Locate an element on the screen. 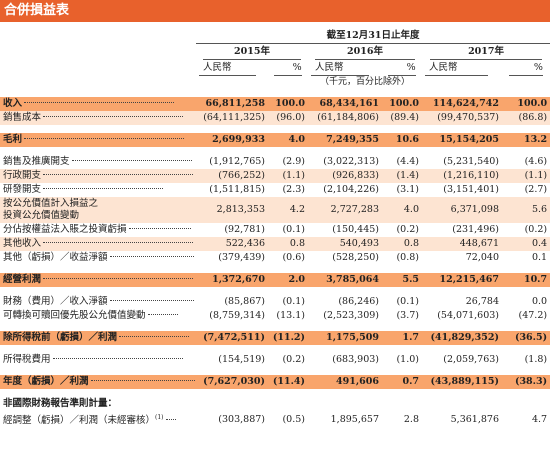 The width and height of the screenshot is (550, 458). amount-value: (99,470,537) is located at coordinates (462, 118).